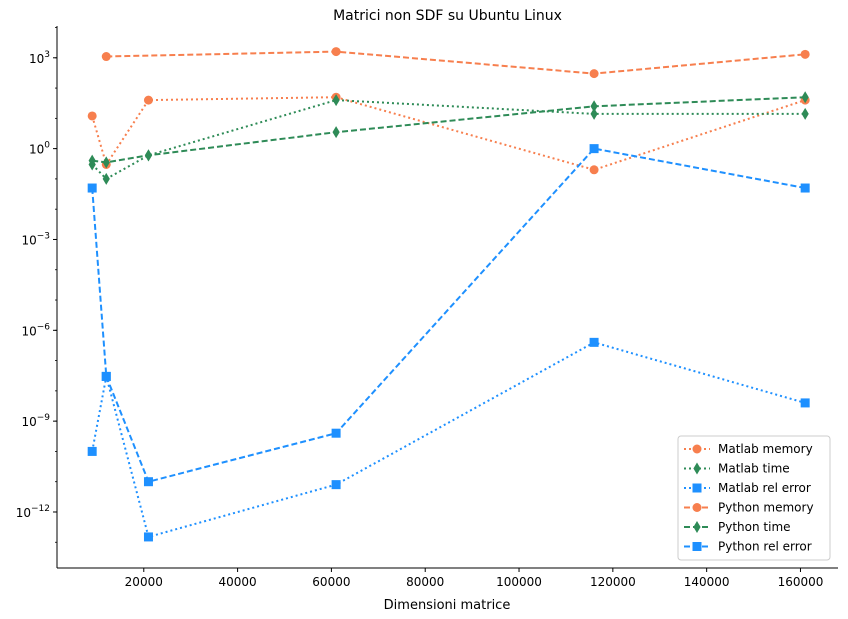 The width and height of the screenshot is (848, 619). I want to click on series-line-matlab-time, so click(448, 140).